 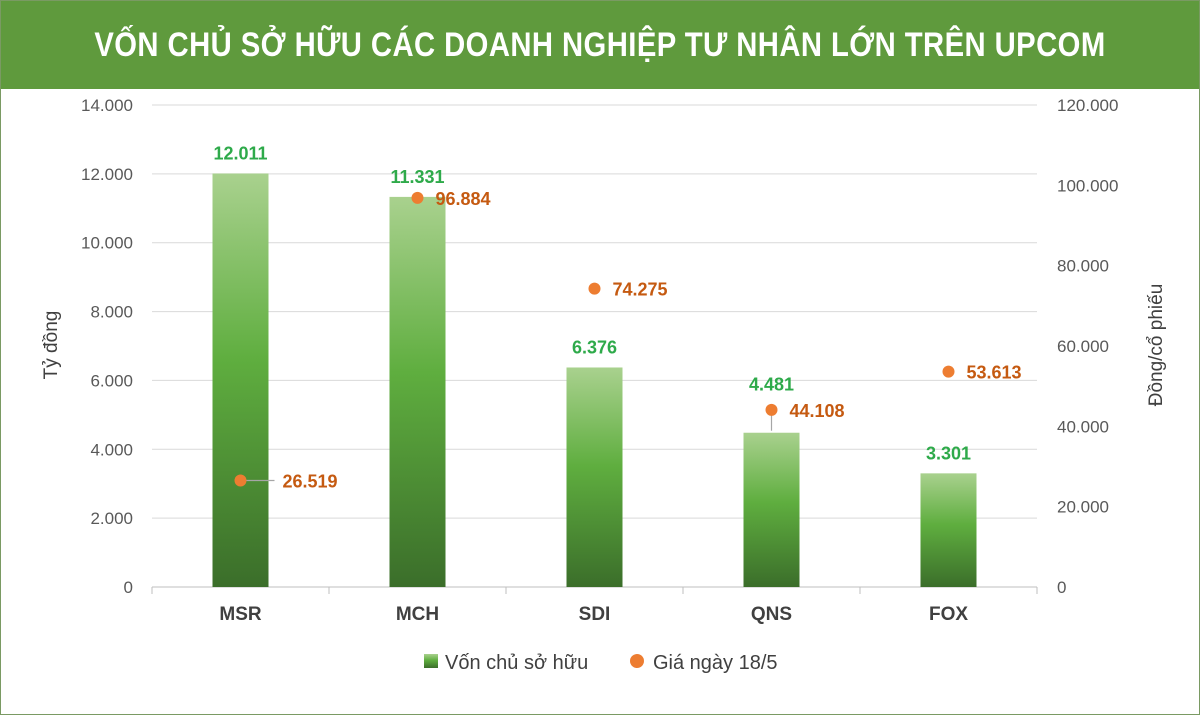 I want to click on bar-value-label: 3.301, so click(x=948, y=453).